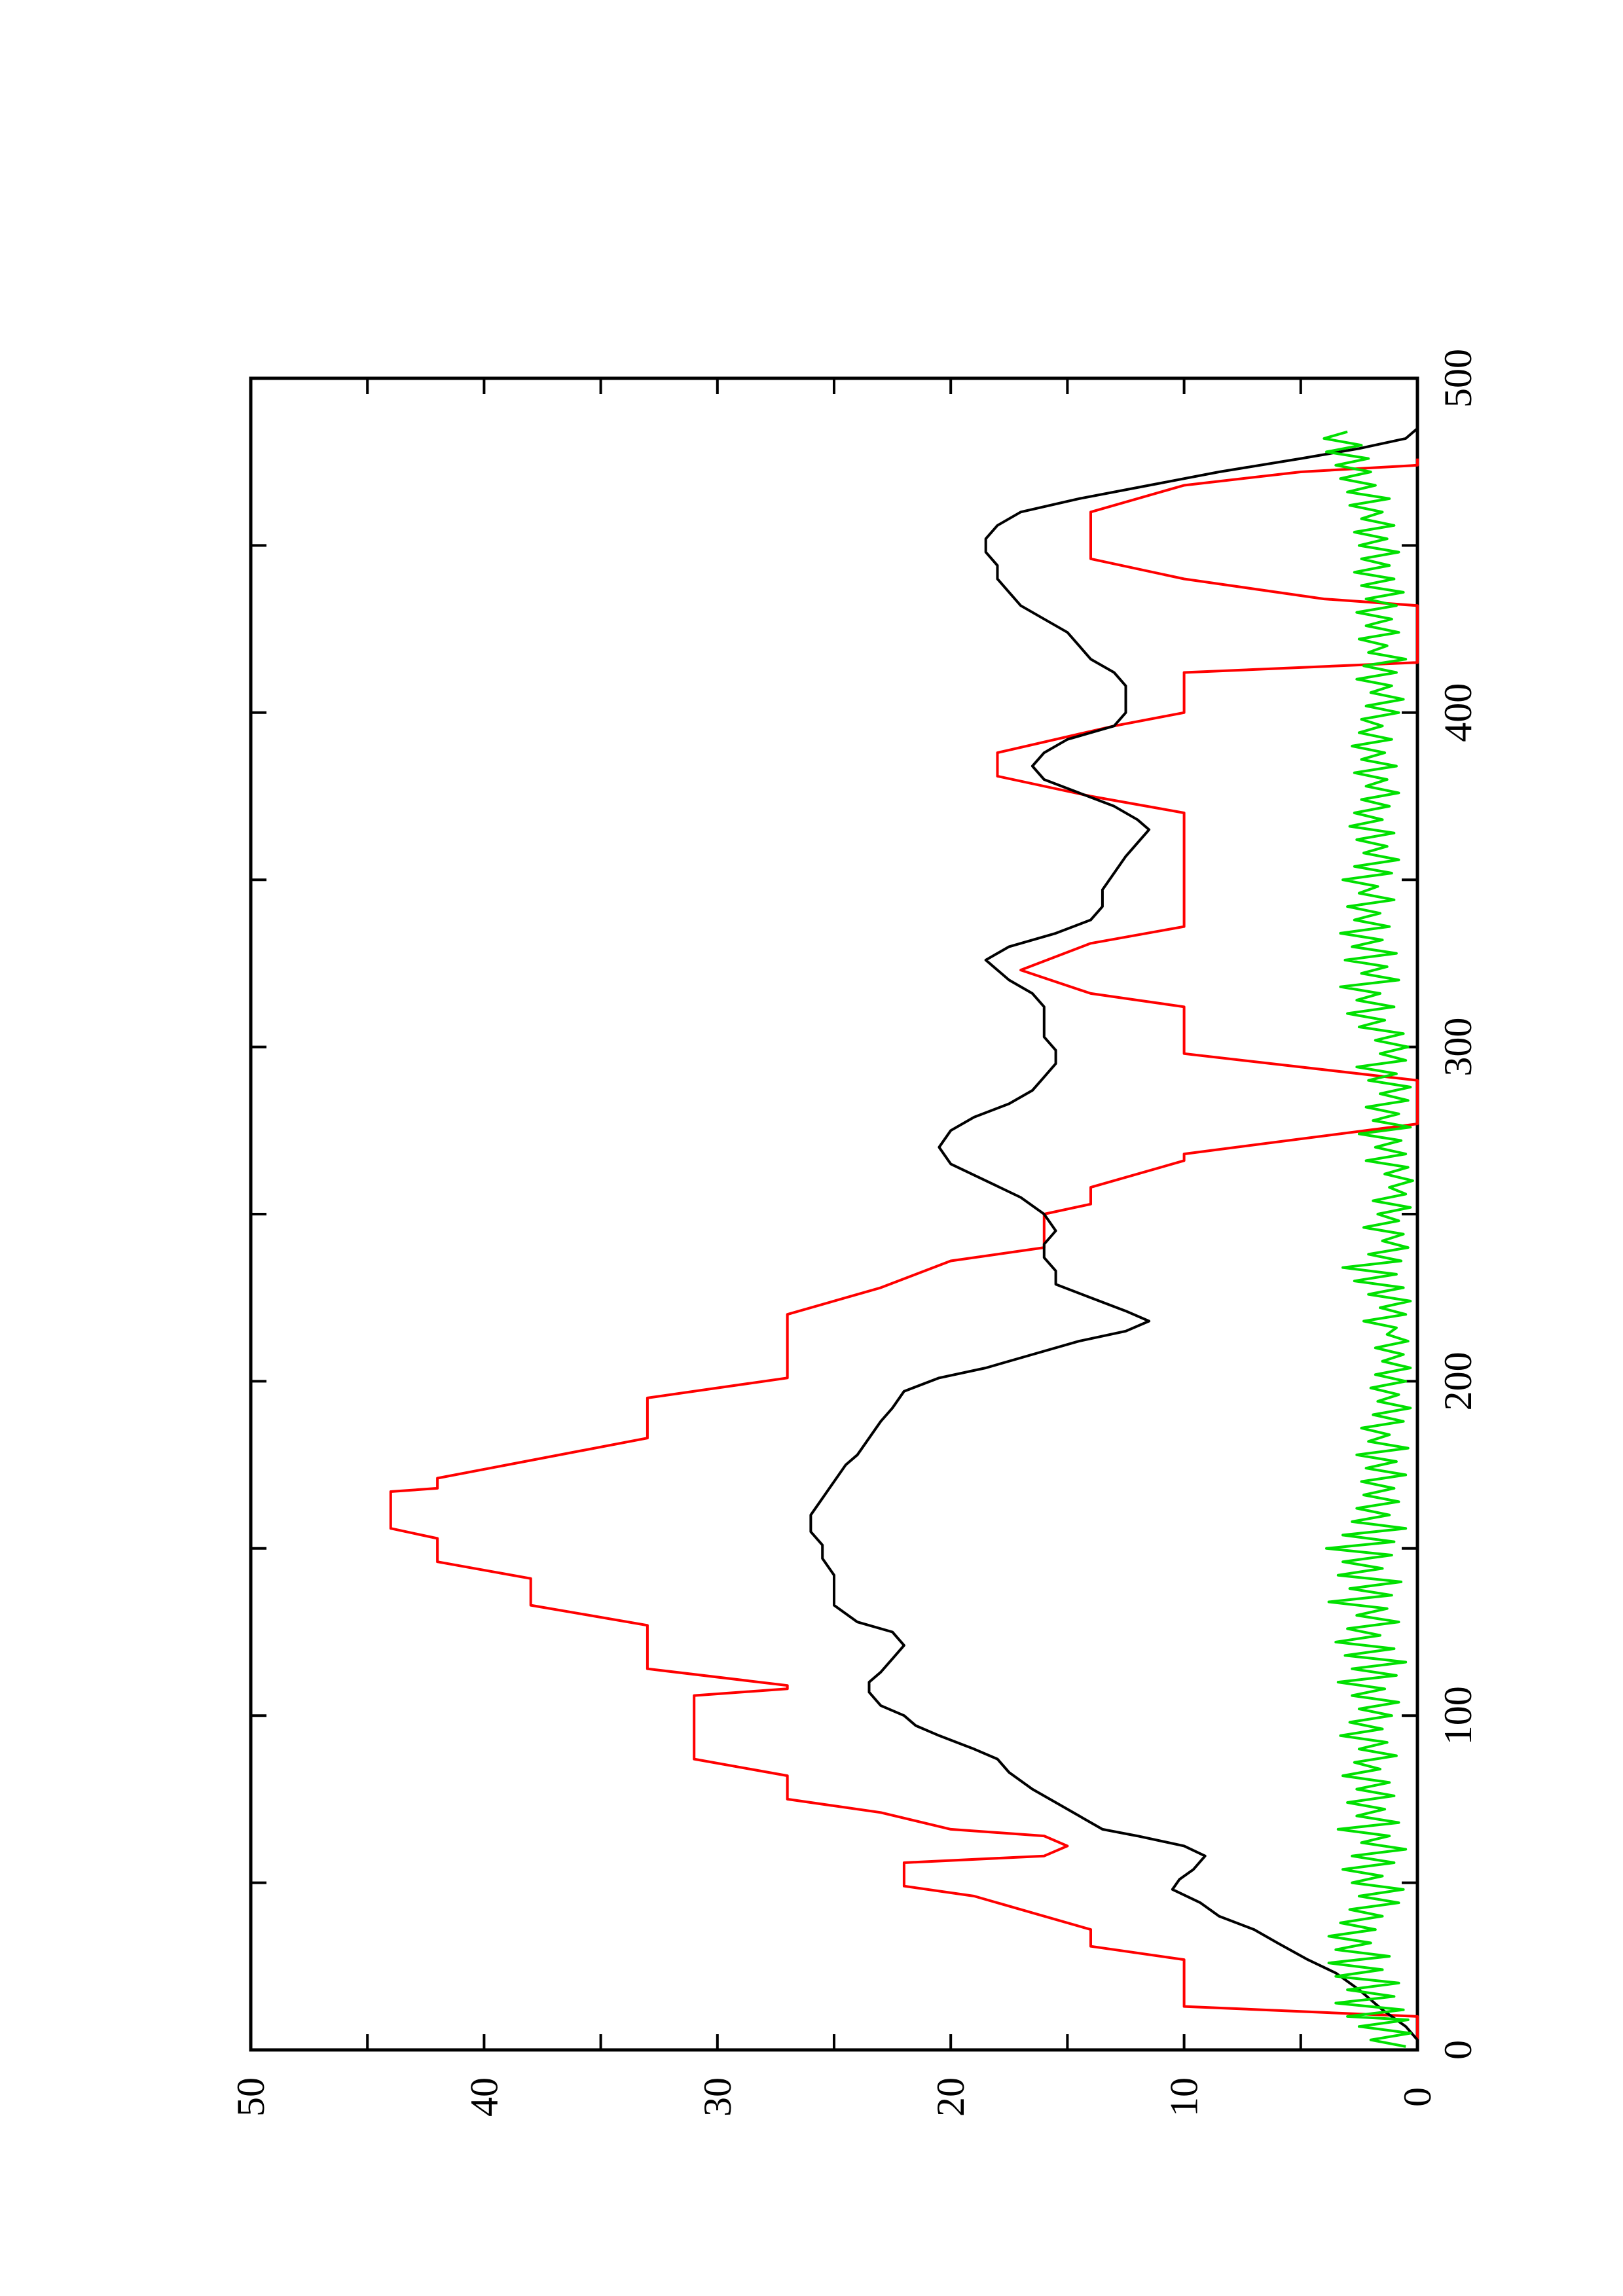  What do you see at coordinates (1458, 378) in the screenshot?
I see `x-tick-label: 500` at bounding box center [1458, 378].